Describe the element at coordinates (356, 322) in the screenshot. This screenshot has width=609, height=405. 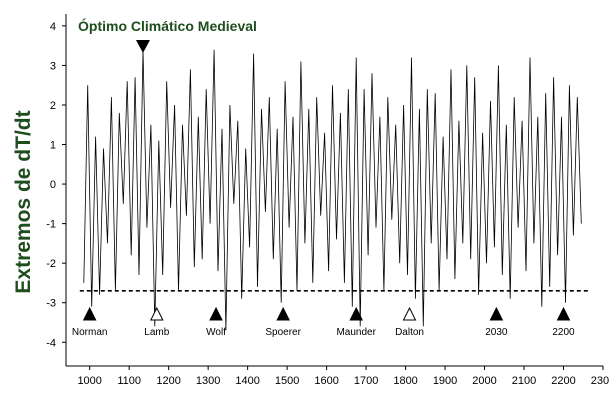
I see `event-marker-maunder: Maunder` at that location.